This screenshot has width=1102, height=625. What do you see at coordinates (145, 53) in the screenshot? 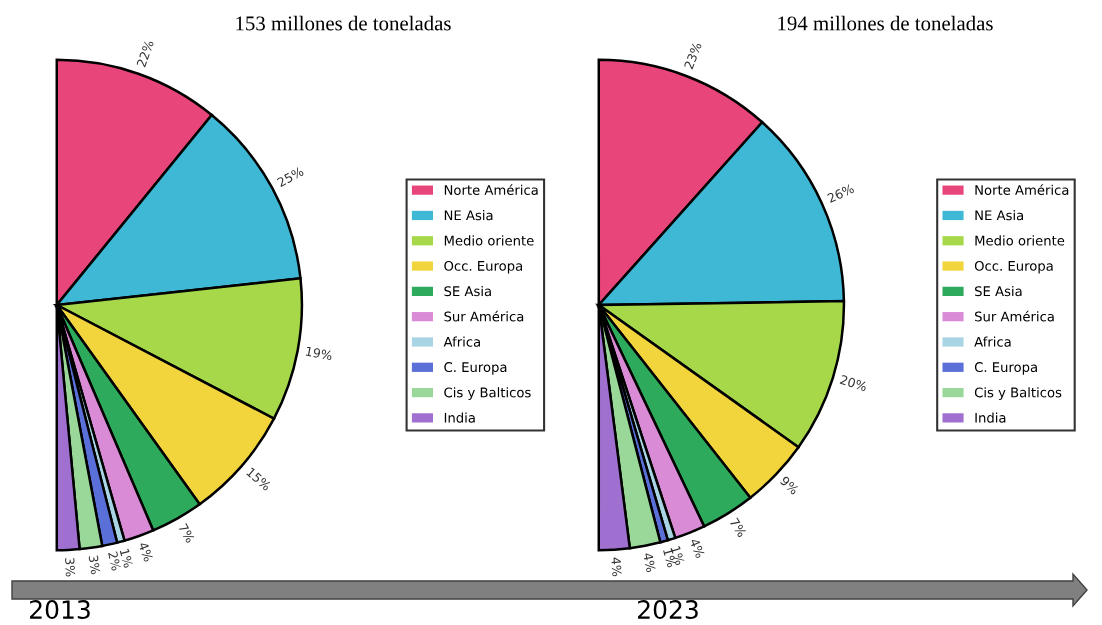
I see `data-label: 22%` at bounding box center [145, 53].